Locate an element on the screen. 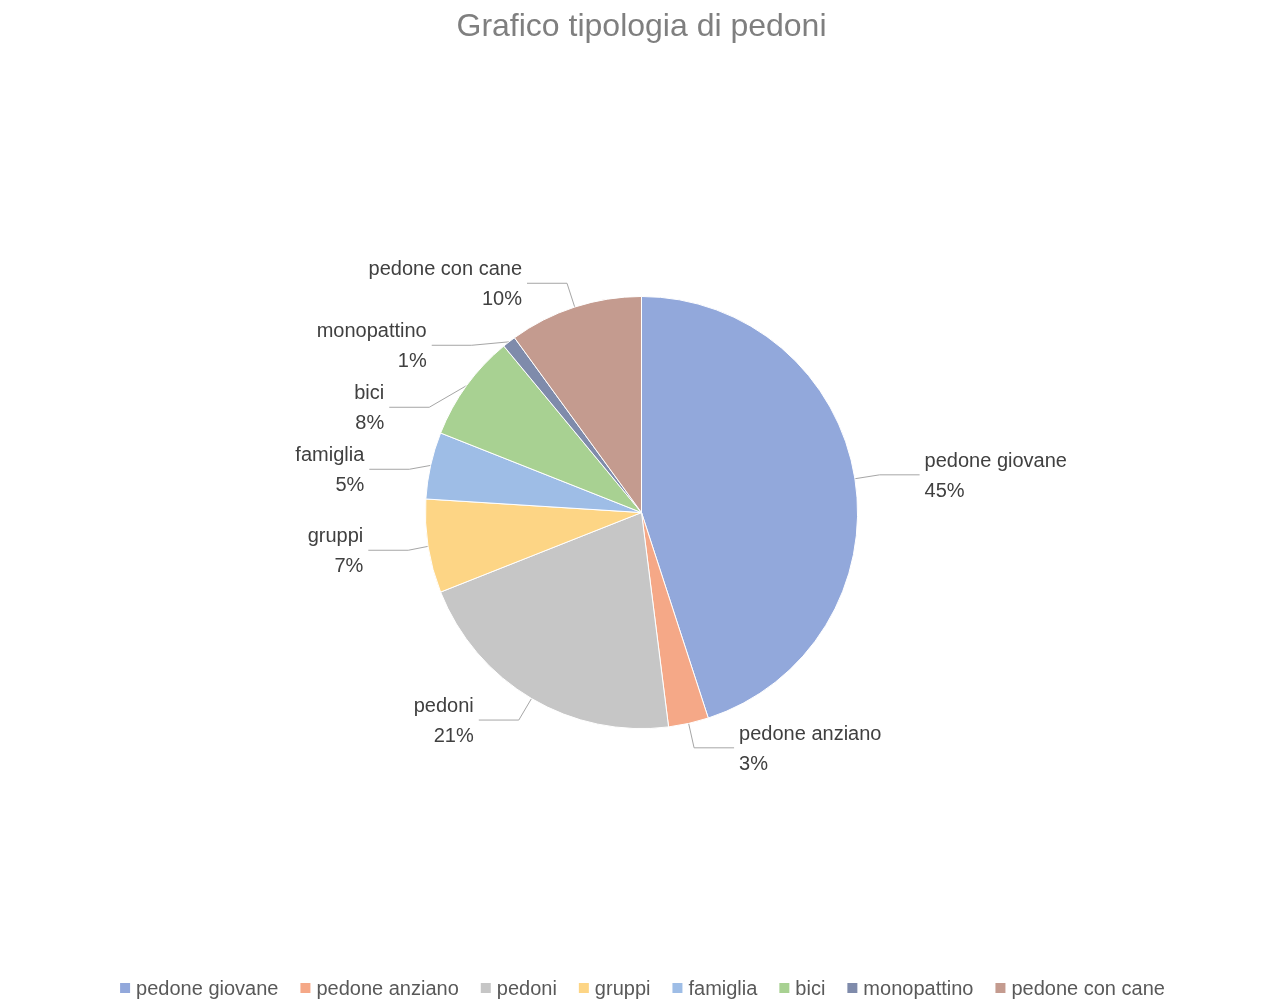  legend-label: pedoni is located at coordinates (526, 988).